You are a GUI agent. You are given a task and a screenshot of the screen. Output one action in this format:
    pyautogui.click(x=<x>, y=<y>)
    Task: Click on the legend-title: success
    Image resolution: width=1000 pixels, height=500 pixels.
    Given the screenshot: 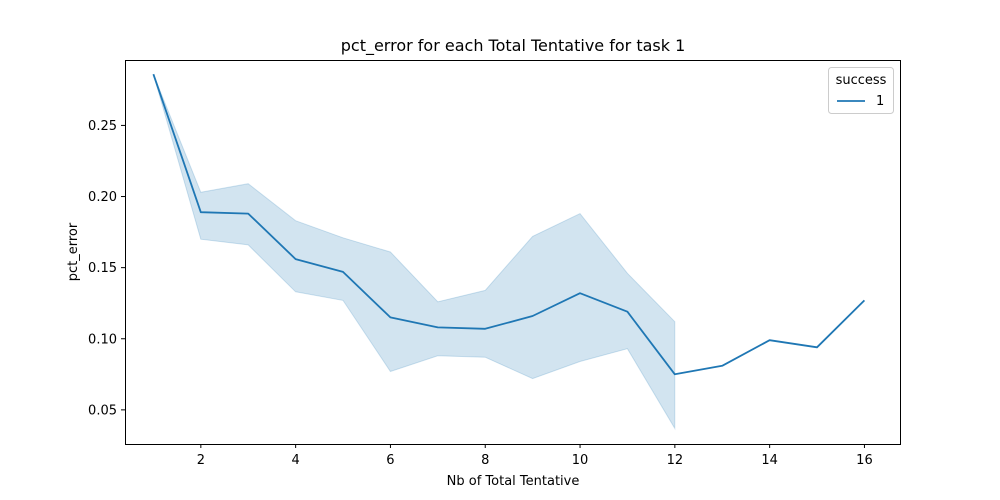 What is the action you would take?
    pyautogui.click(x=861, y=80)
    